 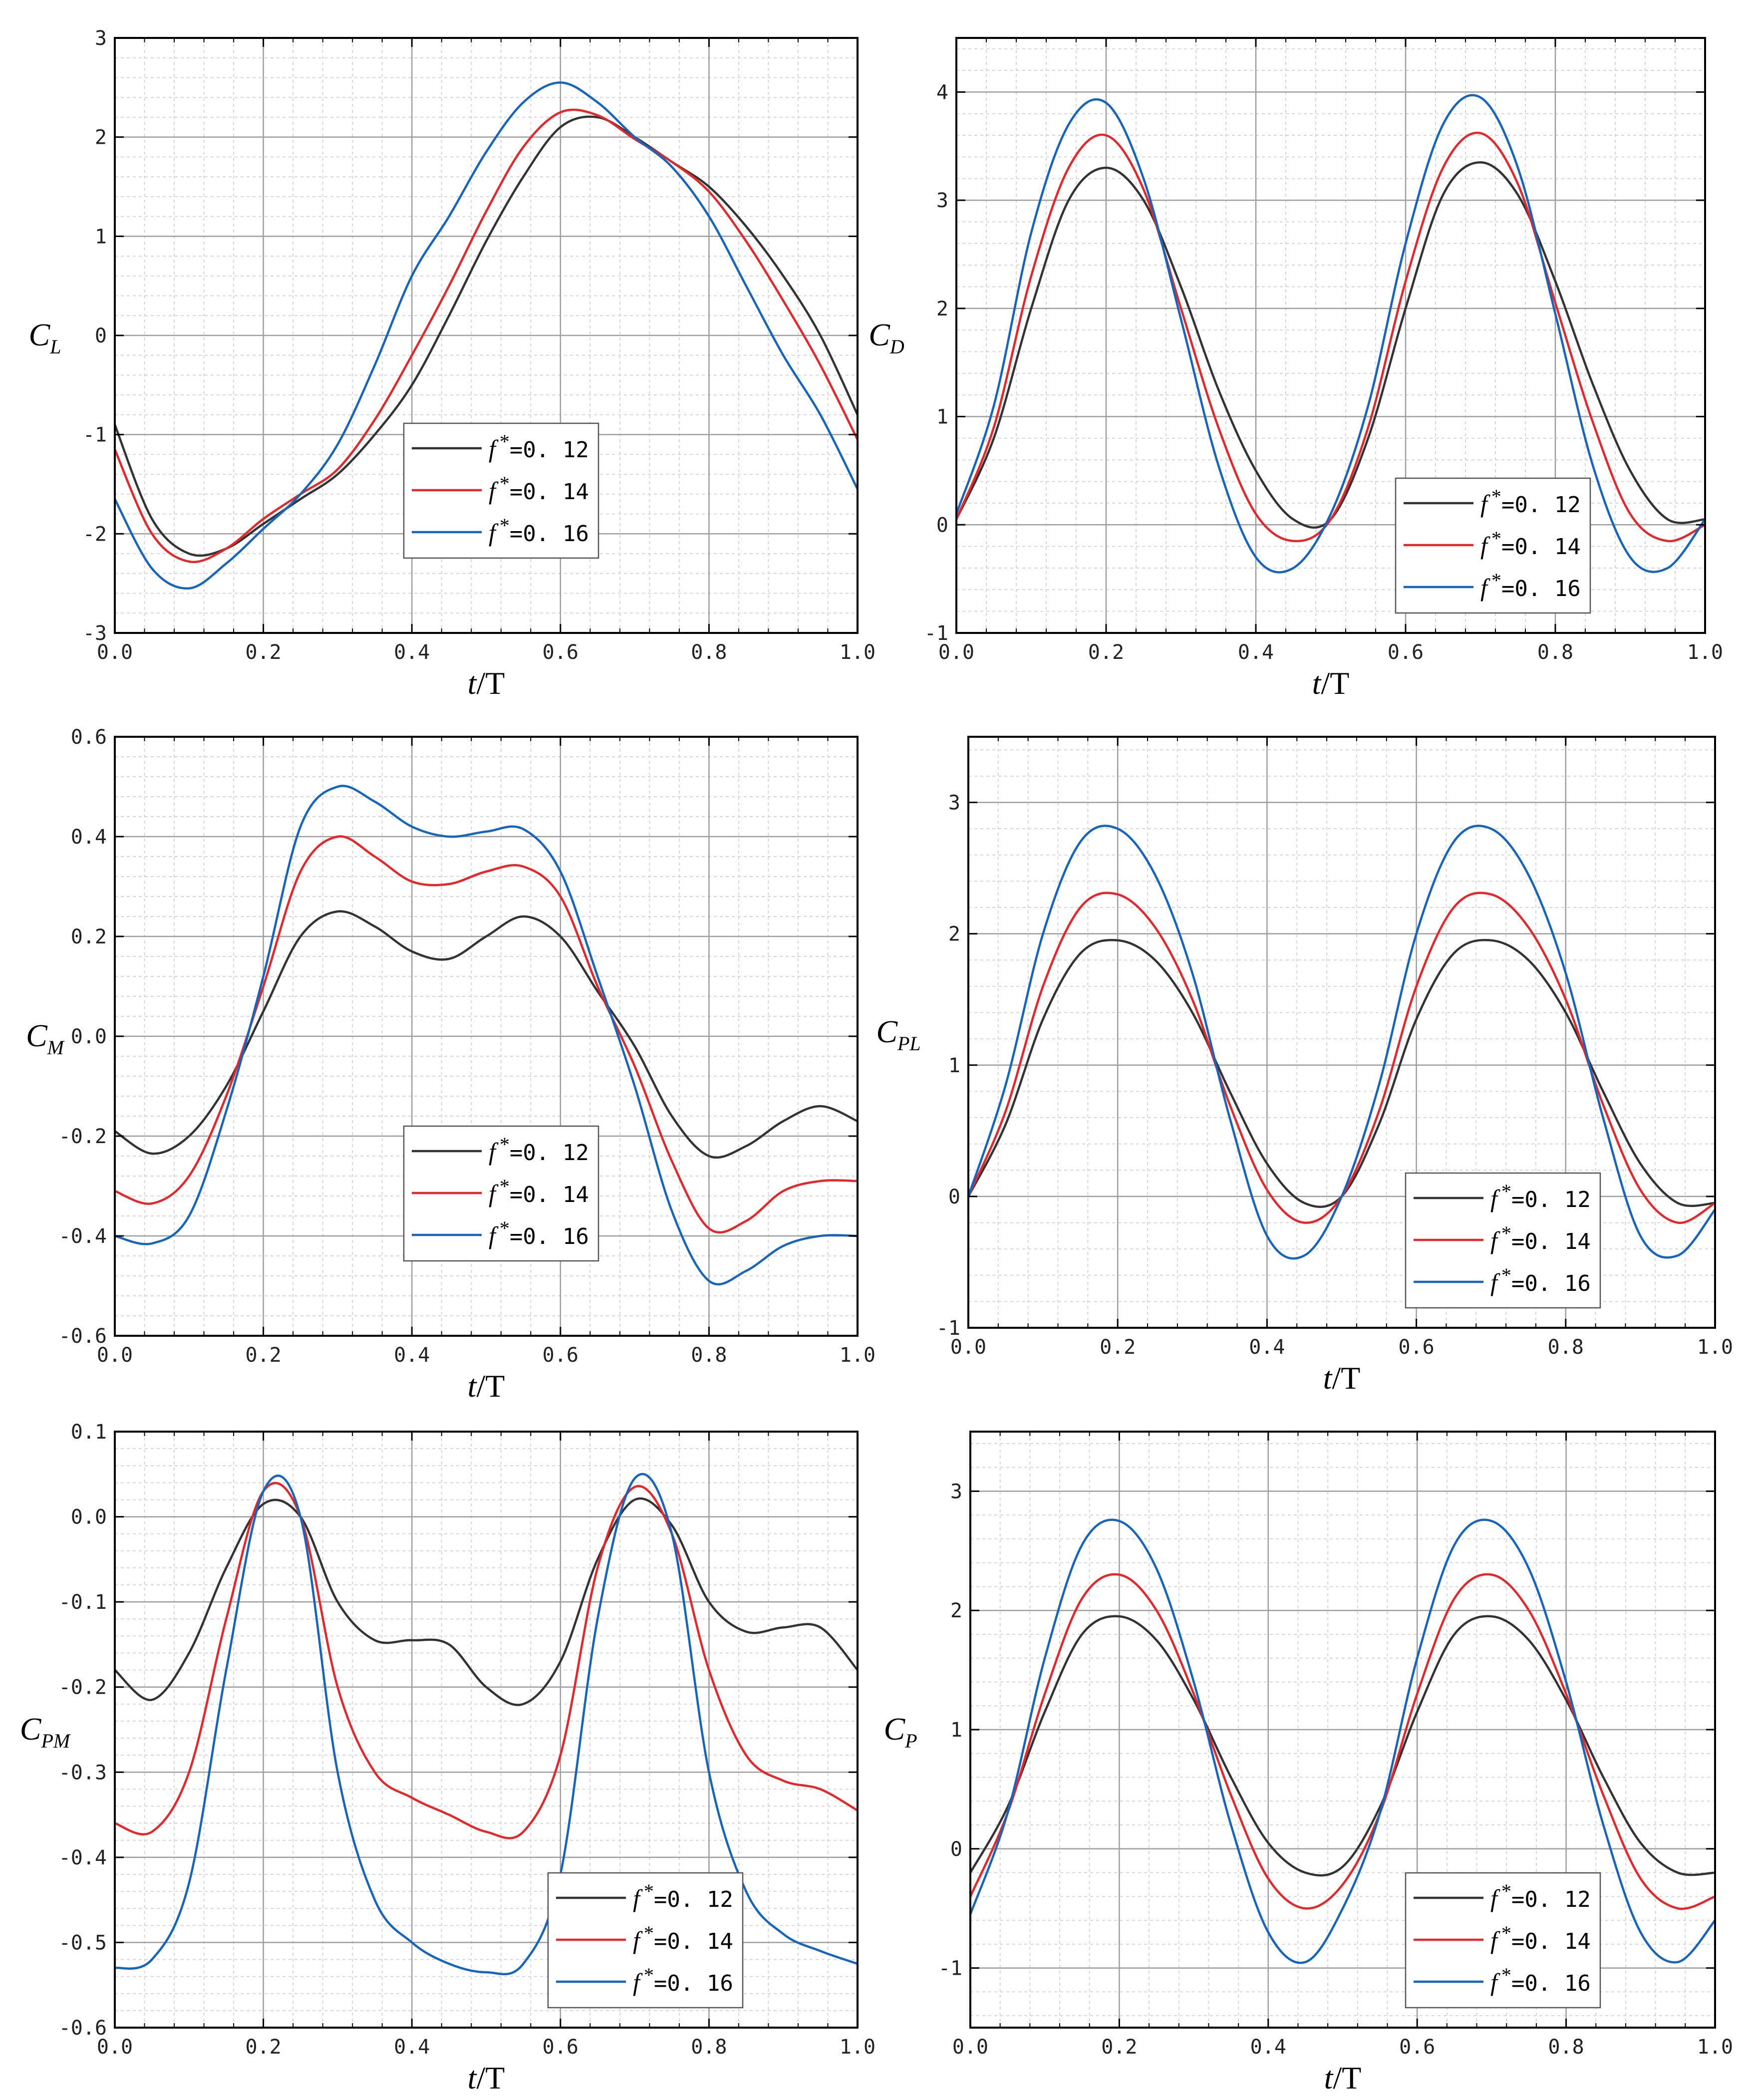 What do you see at coordinates (89, 936) in the screenshot?
I see `y-tick-label: 0.2` at bounding box center [89, 936].